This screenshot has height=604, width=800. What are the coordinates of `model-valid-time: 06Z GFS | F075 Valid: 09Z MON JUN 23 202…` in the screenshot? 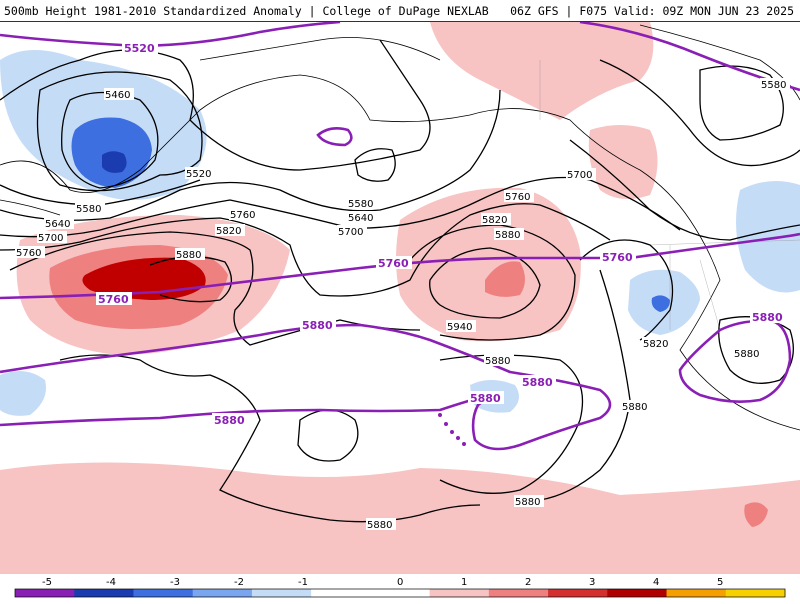 It's located at (652, 11).